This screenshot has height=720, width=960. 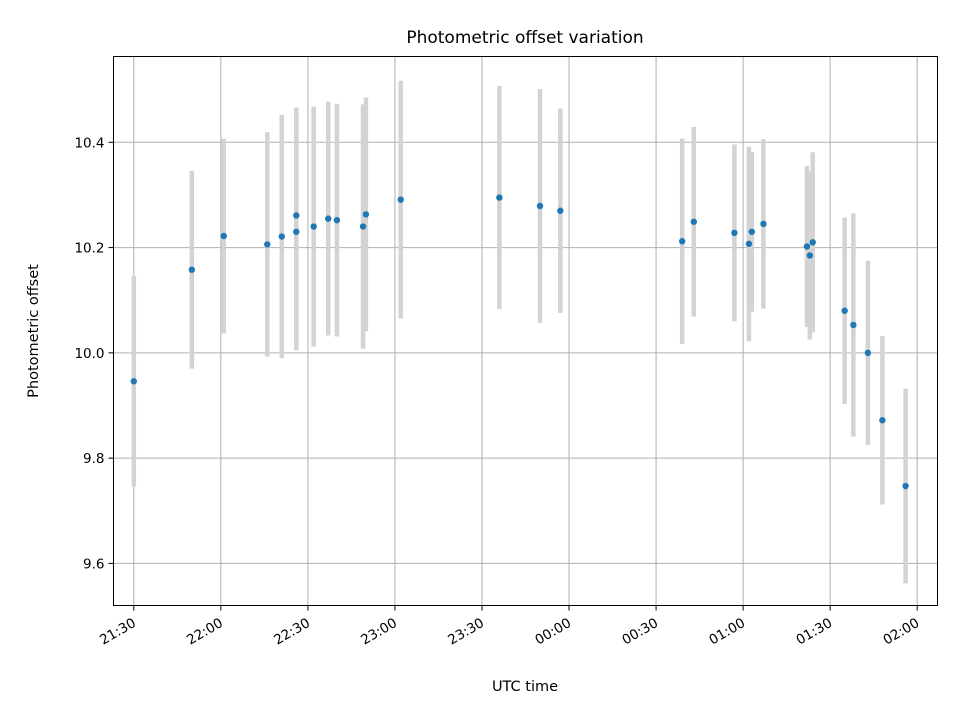 I want to click on y-tick-label: 10.2, so click(x=89, y=249).